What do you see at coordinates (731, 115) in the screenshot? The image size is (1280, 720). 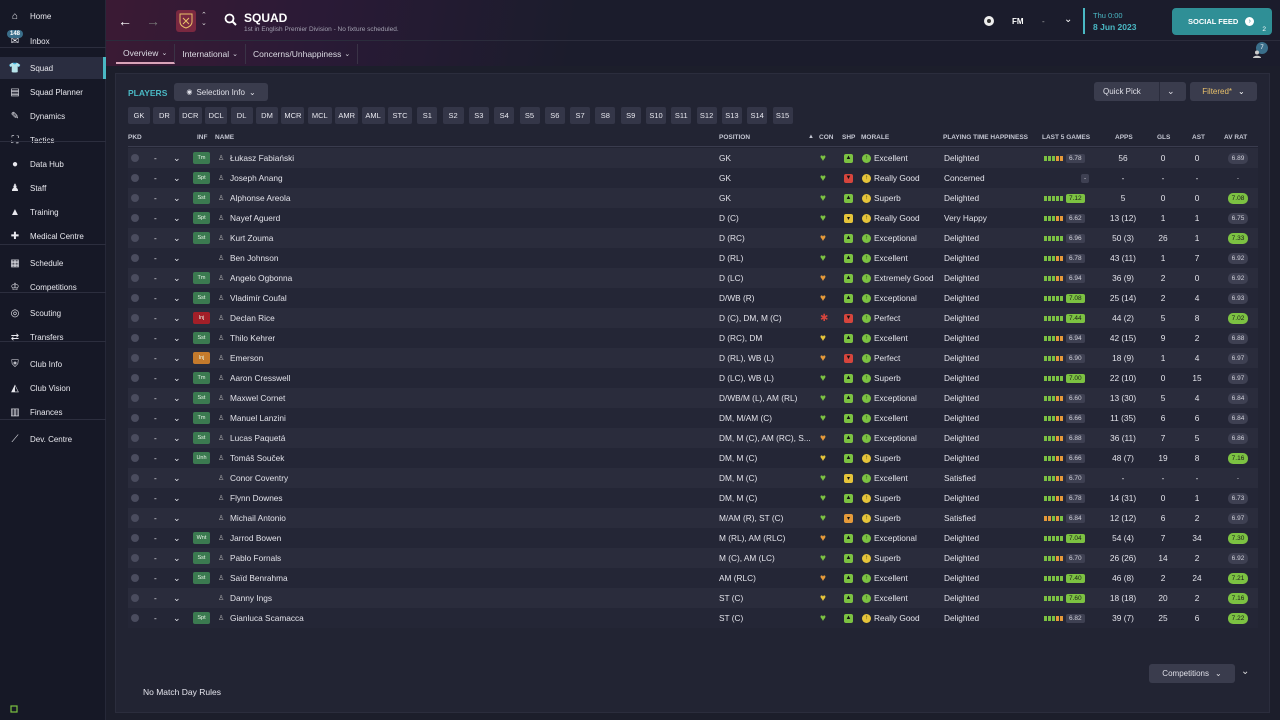 I see `position-filter-s13: S13` at bounding box center [731, 115].